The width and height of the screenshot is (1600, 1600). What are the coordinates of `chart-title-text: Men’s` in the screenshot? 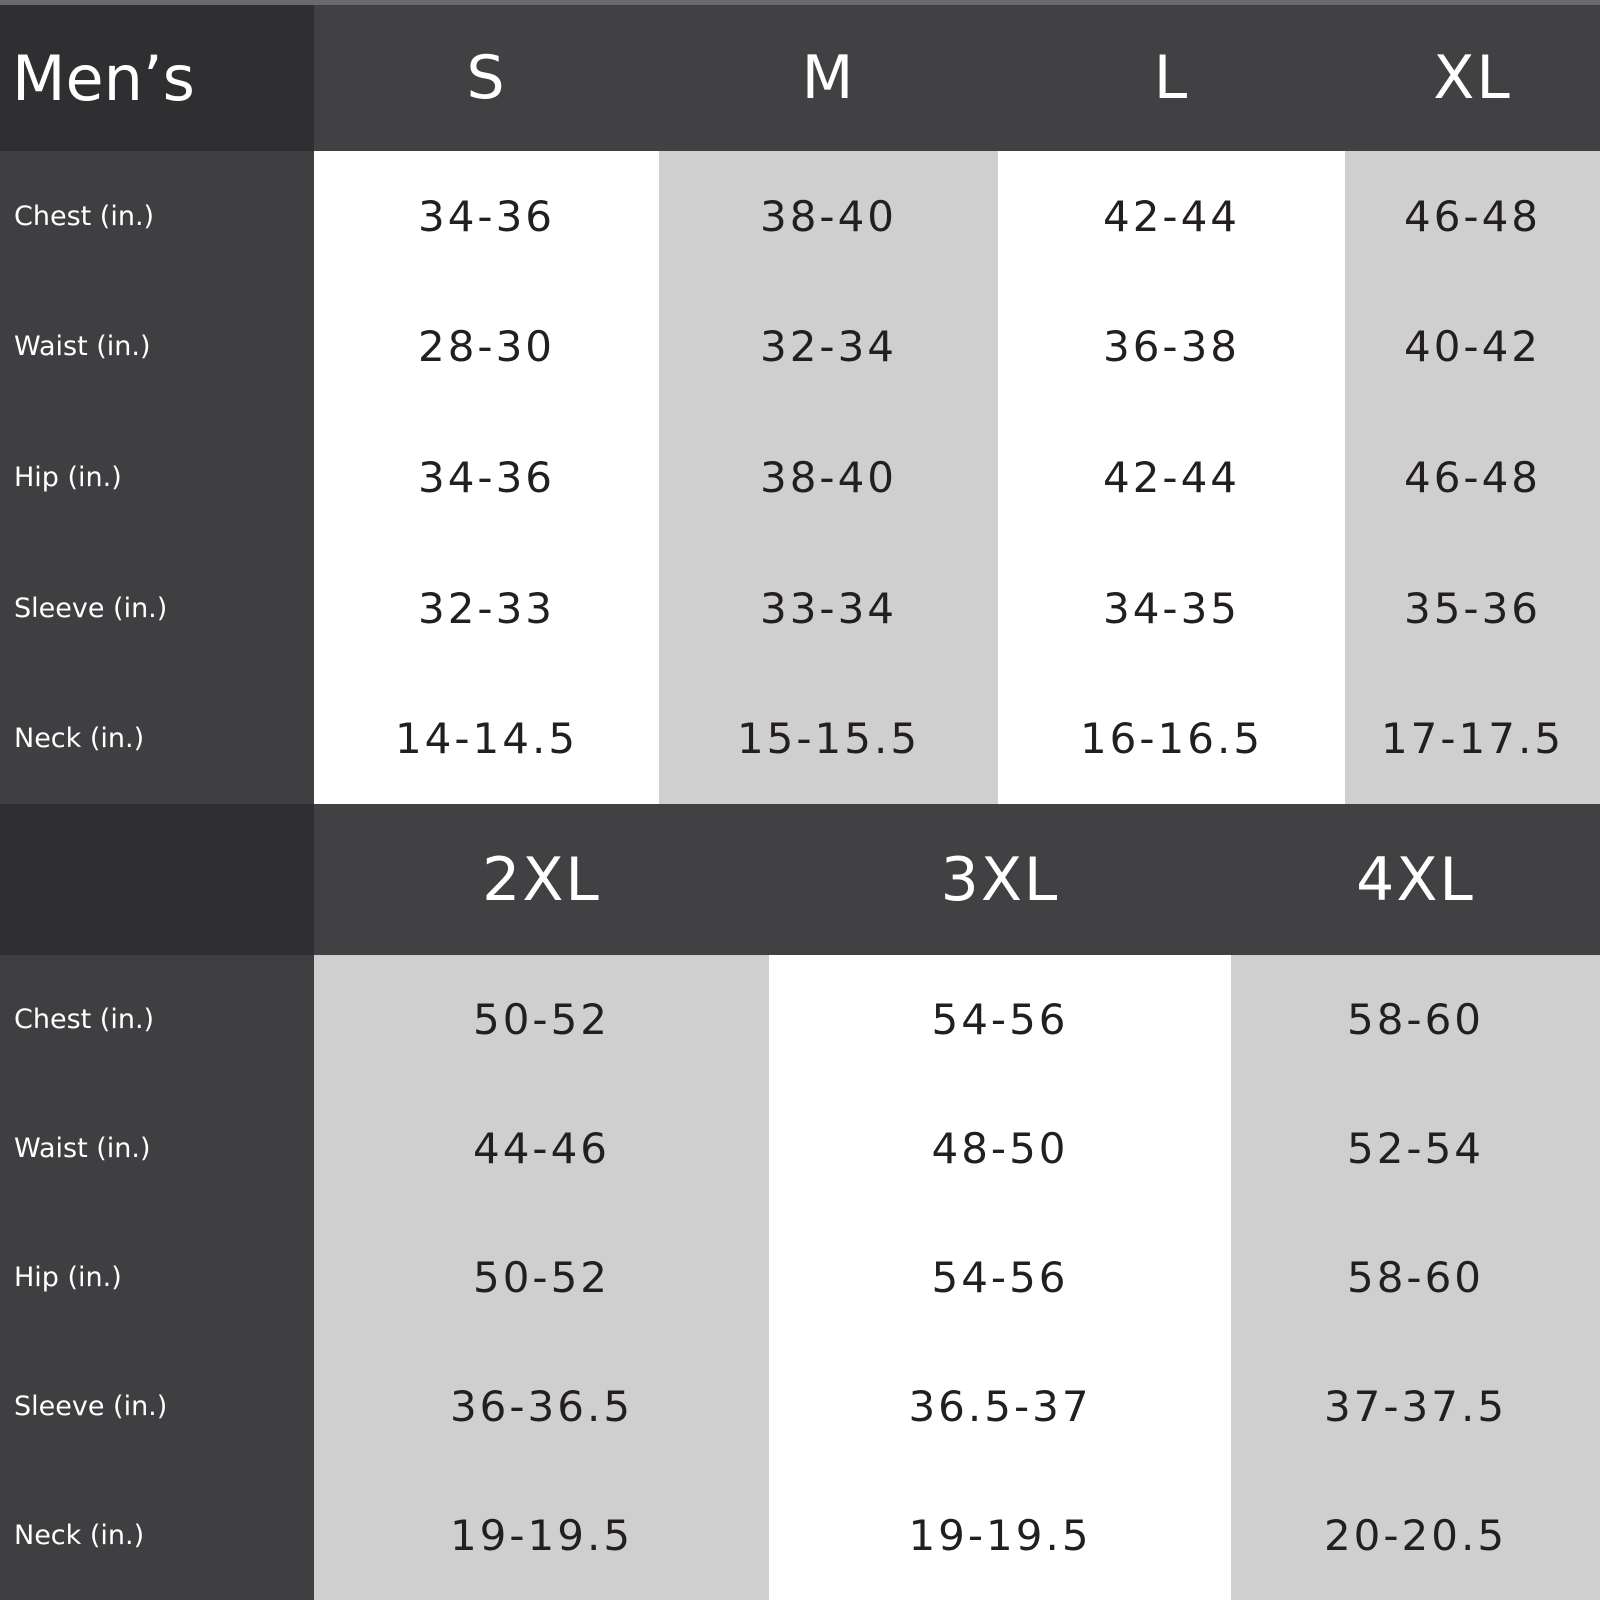 It's located at (103, 78).